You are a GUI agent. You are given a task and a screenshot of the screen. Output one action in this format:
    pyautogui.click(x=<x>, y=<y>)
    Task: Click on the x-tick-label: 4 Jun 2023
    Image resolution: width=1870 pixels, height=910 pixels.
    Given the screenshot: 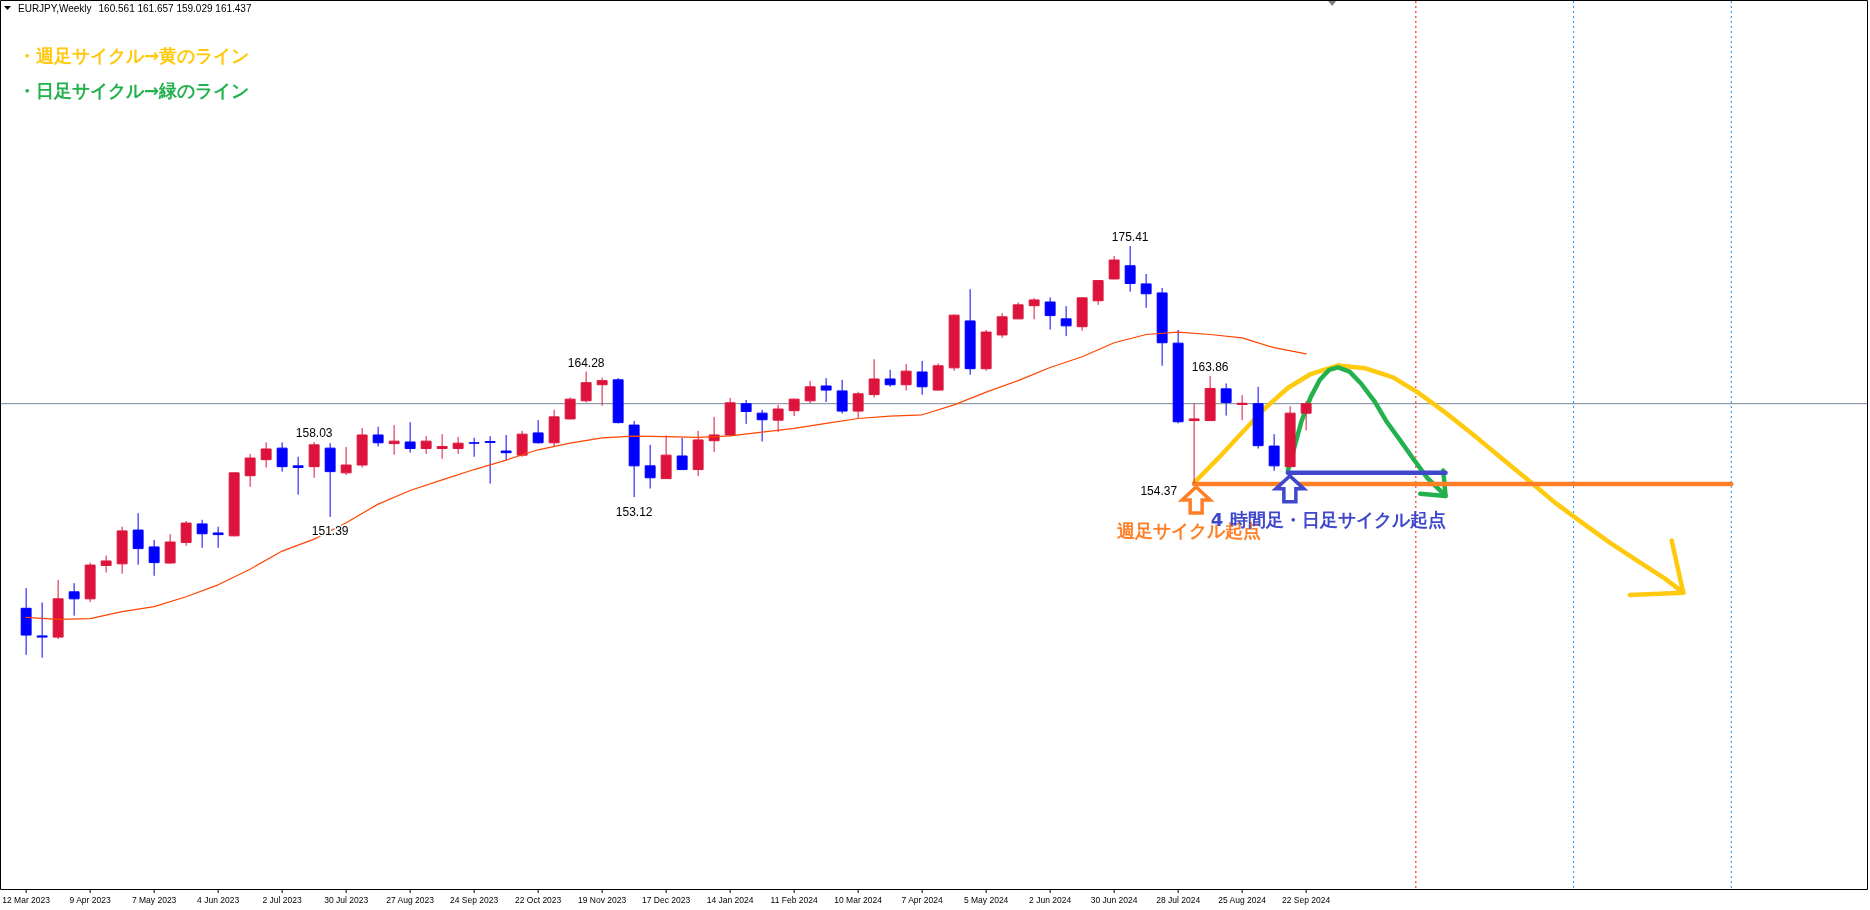 What is the action you would take?
    pyautogui.click(x=218, y=900)
    